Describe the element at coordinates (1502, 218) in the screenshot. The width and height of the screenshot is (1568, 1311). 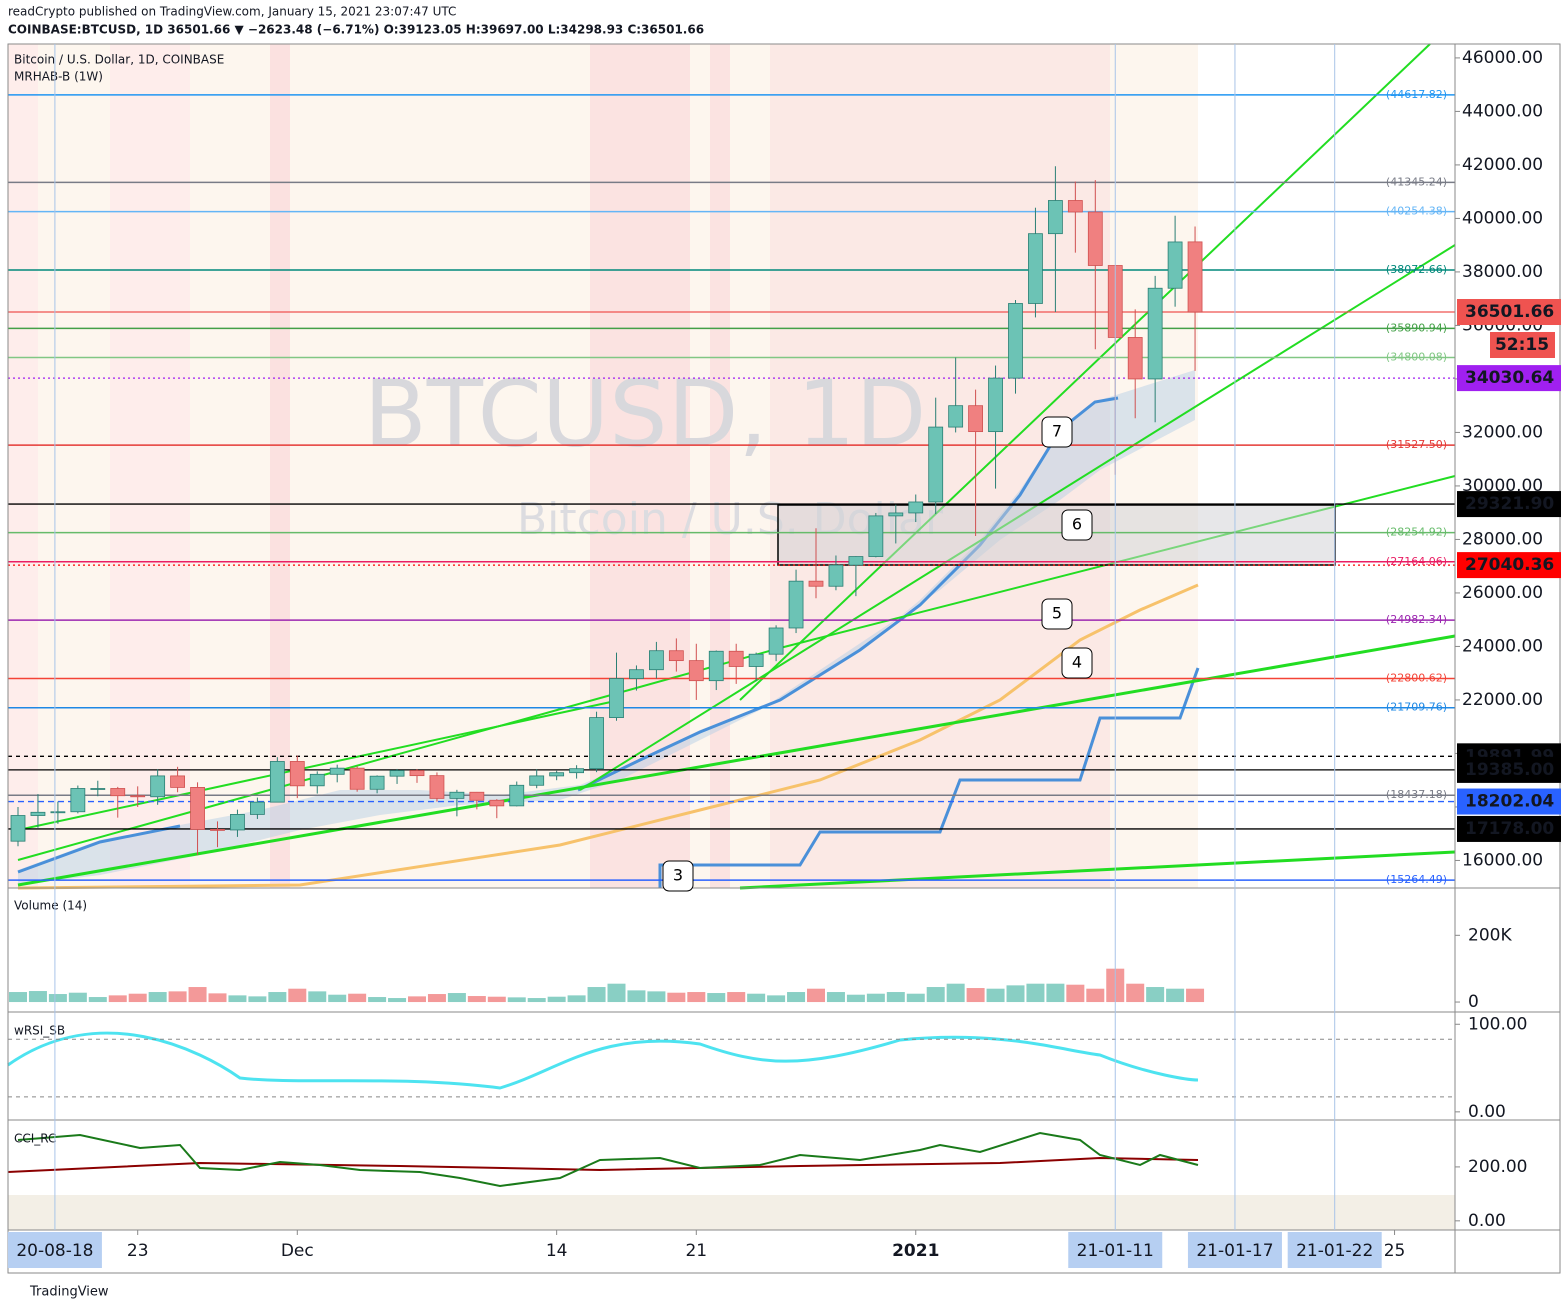
I see `y-tick-label: 40000.00` at that location.